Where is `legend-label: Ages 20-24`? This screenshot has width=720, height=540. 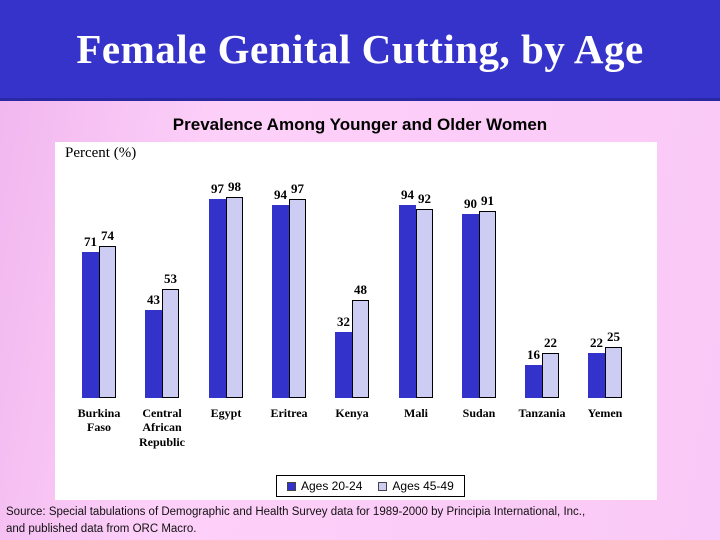 legend-label: Ages 20-24 is located at coordinates (332, 486).